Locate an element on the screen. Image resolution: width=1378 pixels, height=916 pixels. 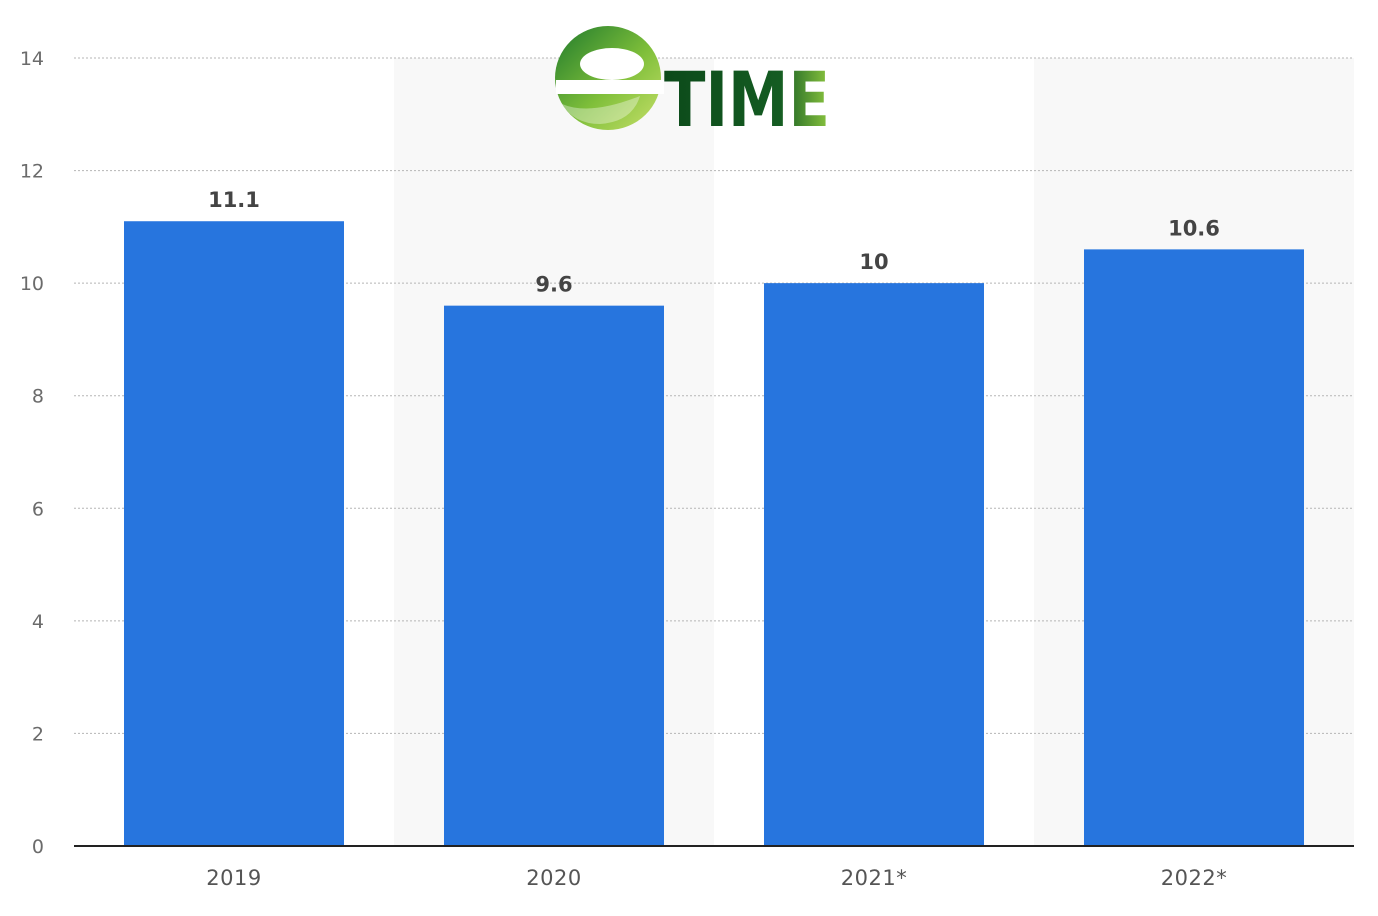
x-axis-ticks: 2019 2020 2021* 2022* is located at coordinates (716, 878).